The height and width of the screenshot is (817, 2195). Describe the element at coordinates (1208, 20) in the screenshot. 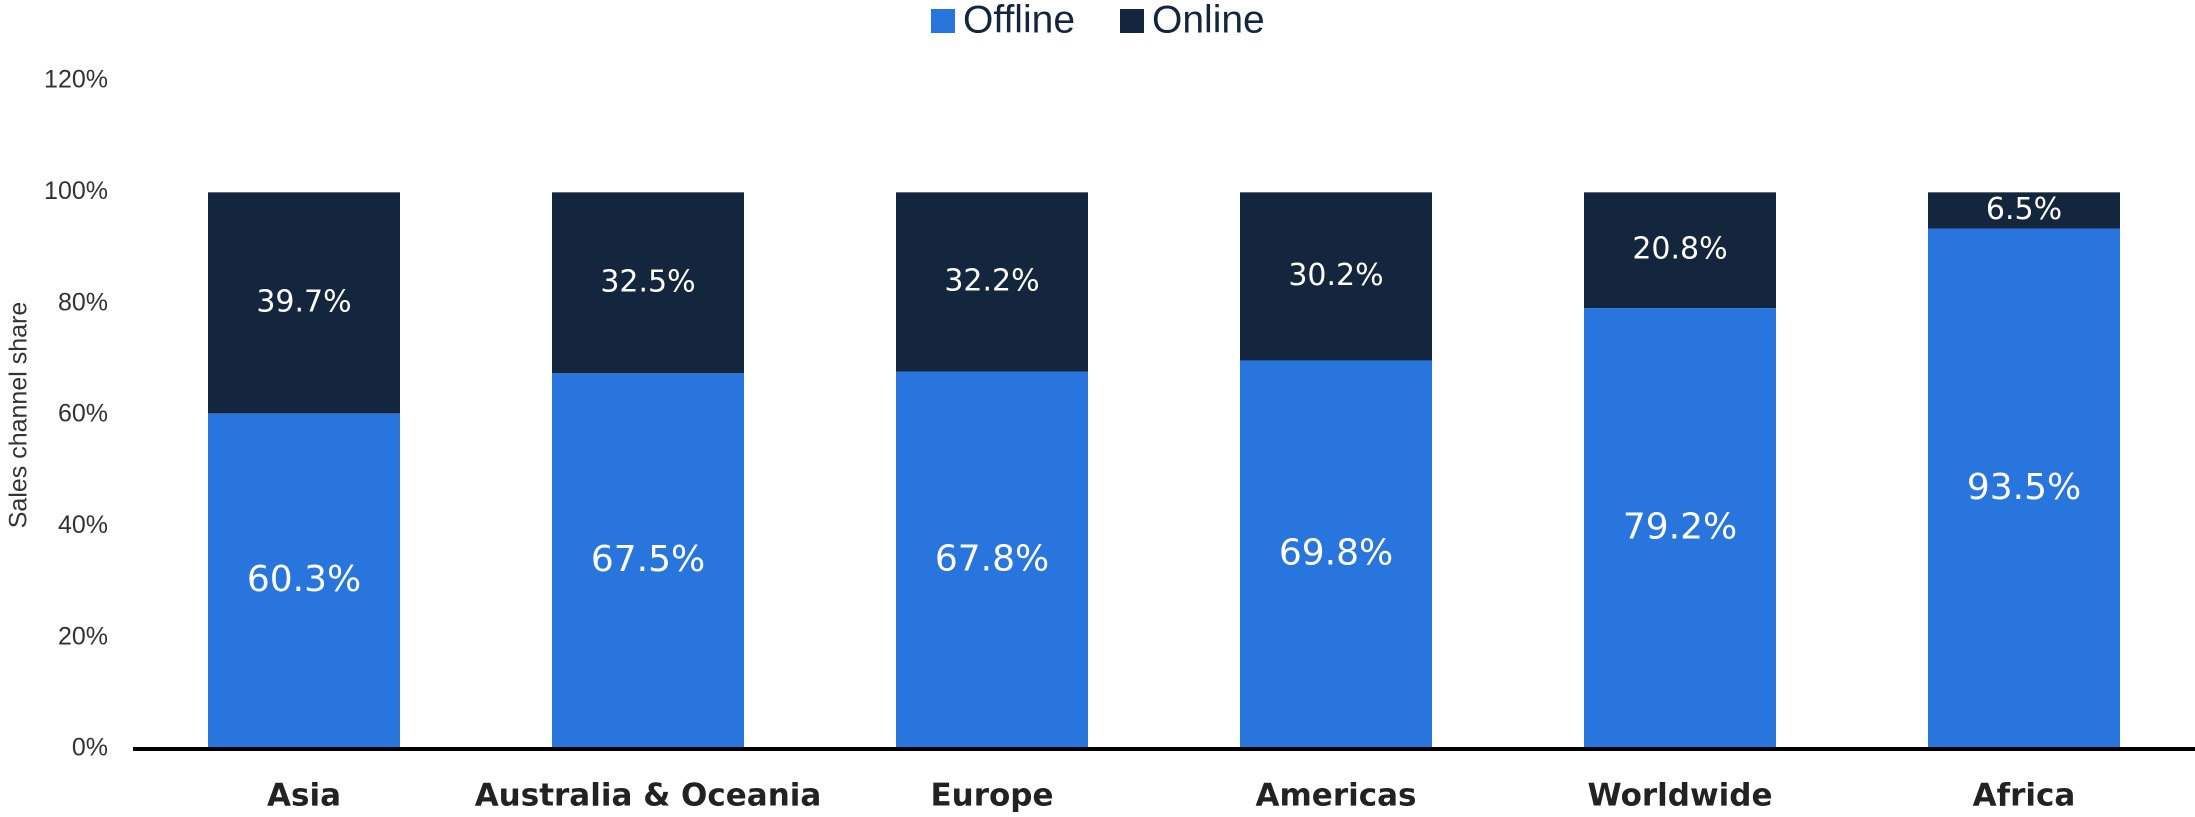

I see `legend-label: Online` at that location.